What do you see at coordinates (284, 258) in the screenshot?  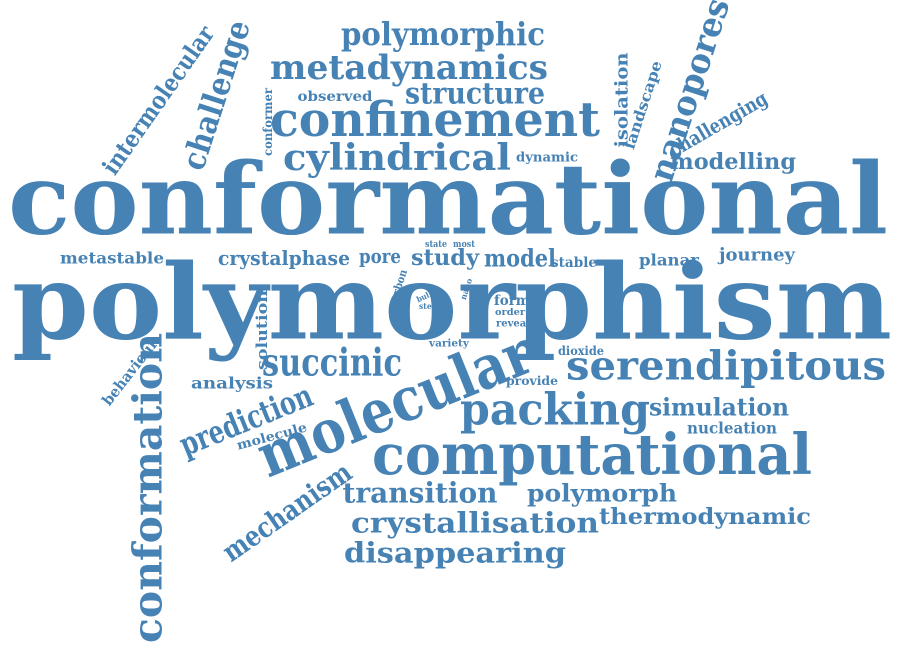 I see `word-crystalphase: crystalphase` at bounding box center [284, 258].